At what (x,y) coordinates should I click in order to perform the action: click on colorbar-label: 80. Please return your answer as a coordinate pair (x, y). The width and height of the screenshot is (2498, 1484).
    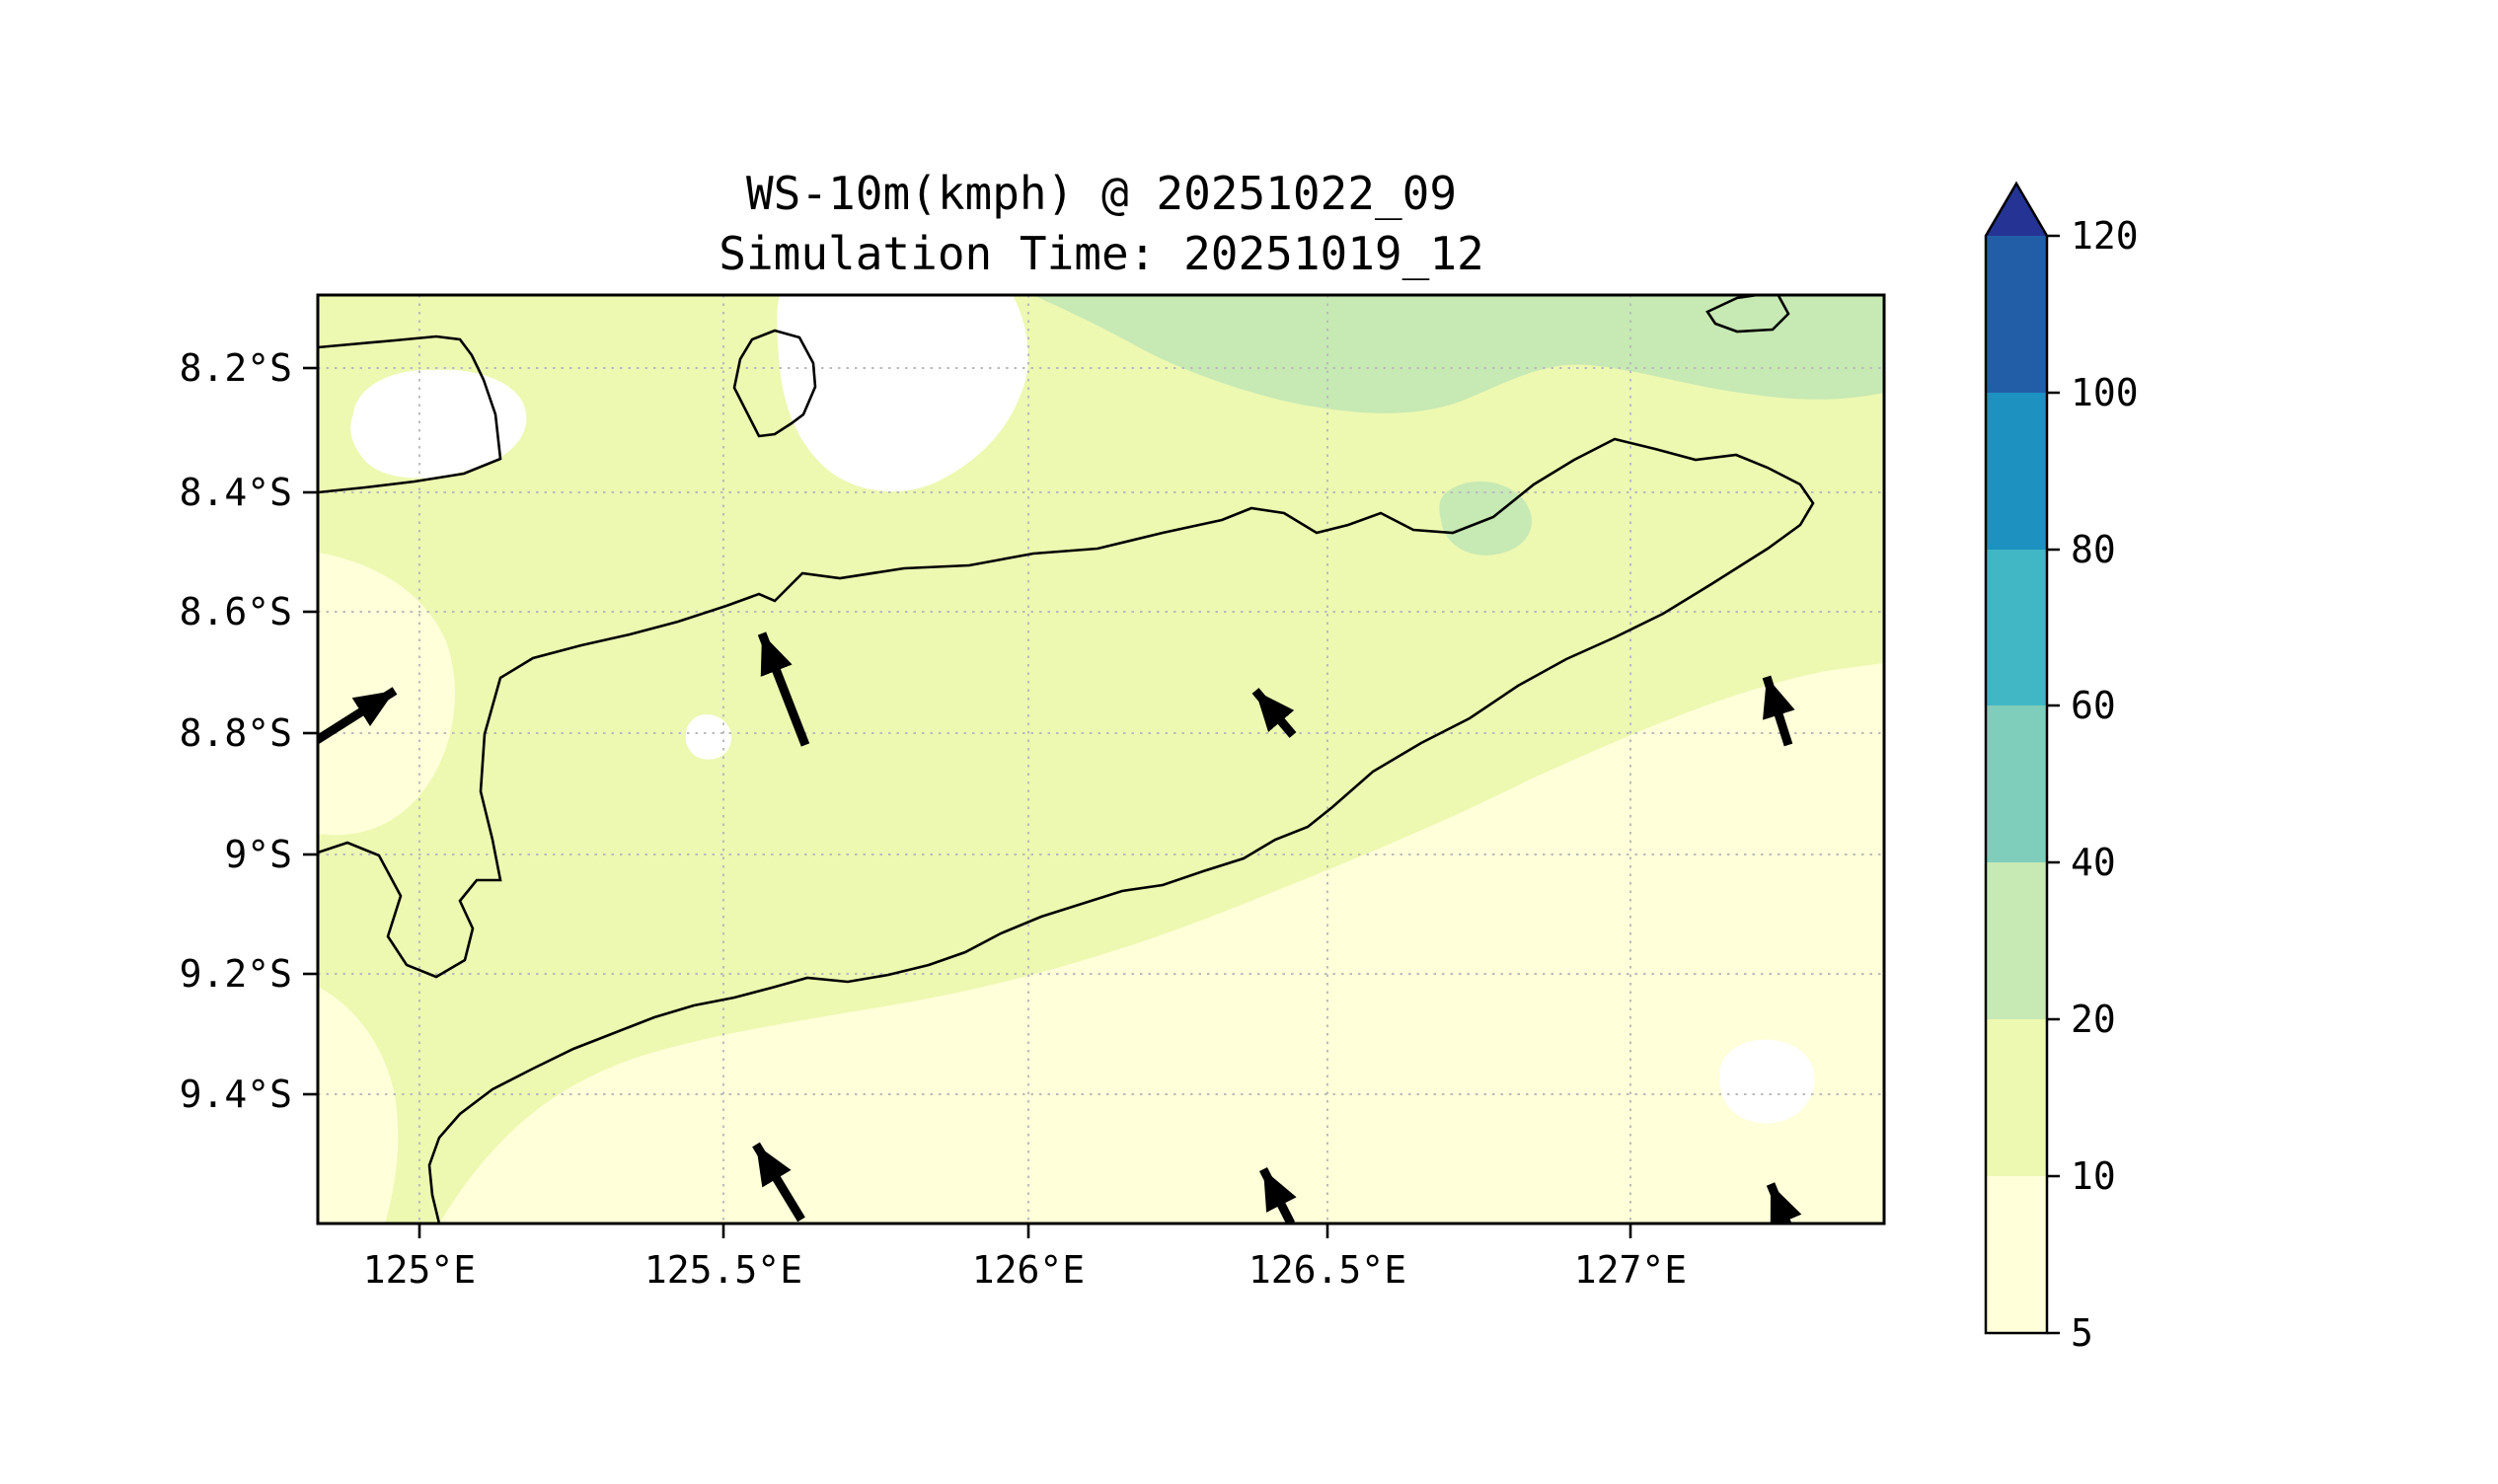
    Looking at the image, I should click on (2093, 549).